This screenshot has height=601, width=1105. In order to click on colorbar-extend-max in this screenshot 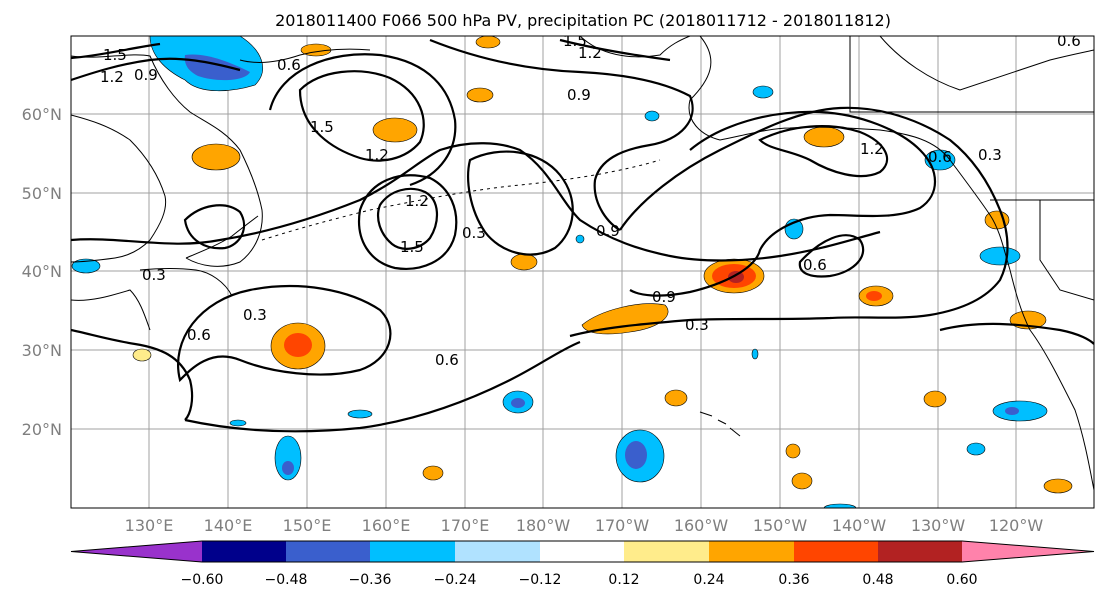, I will do `click(1028, 551)`.